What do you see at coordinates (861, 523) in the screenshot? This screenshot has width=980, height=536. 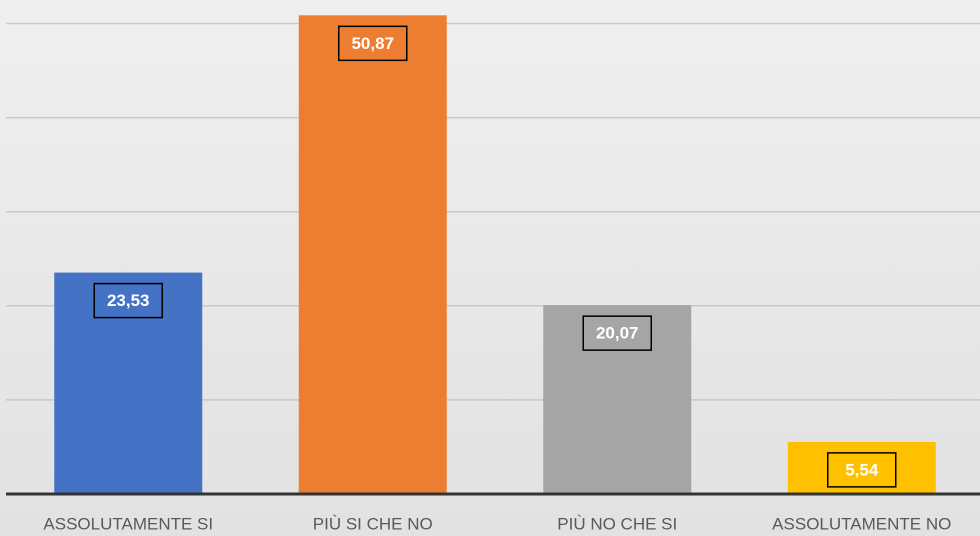 I see `x-tick-label: ASSOLUTAMENTE NO` at bounding box center [861, 523].